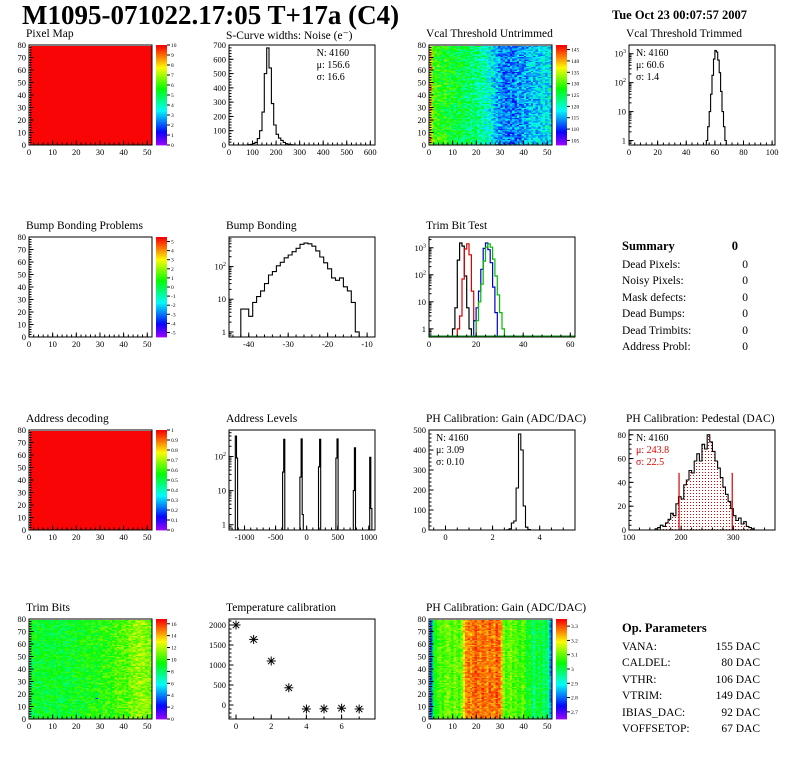 This screenshot has height=772, width=796. Describe the element at coordinates (734, 246) in the screenshot. I see `panel-header-value: 0` at that location.